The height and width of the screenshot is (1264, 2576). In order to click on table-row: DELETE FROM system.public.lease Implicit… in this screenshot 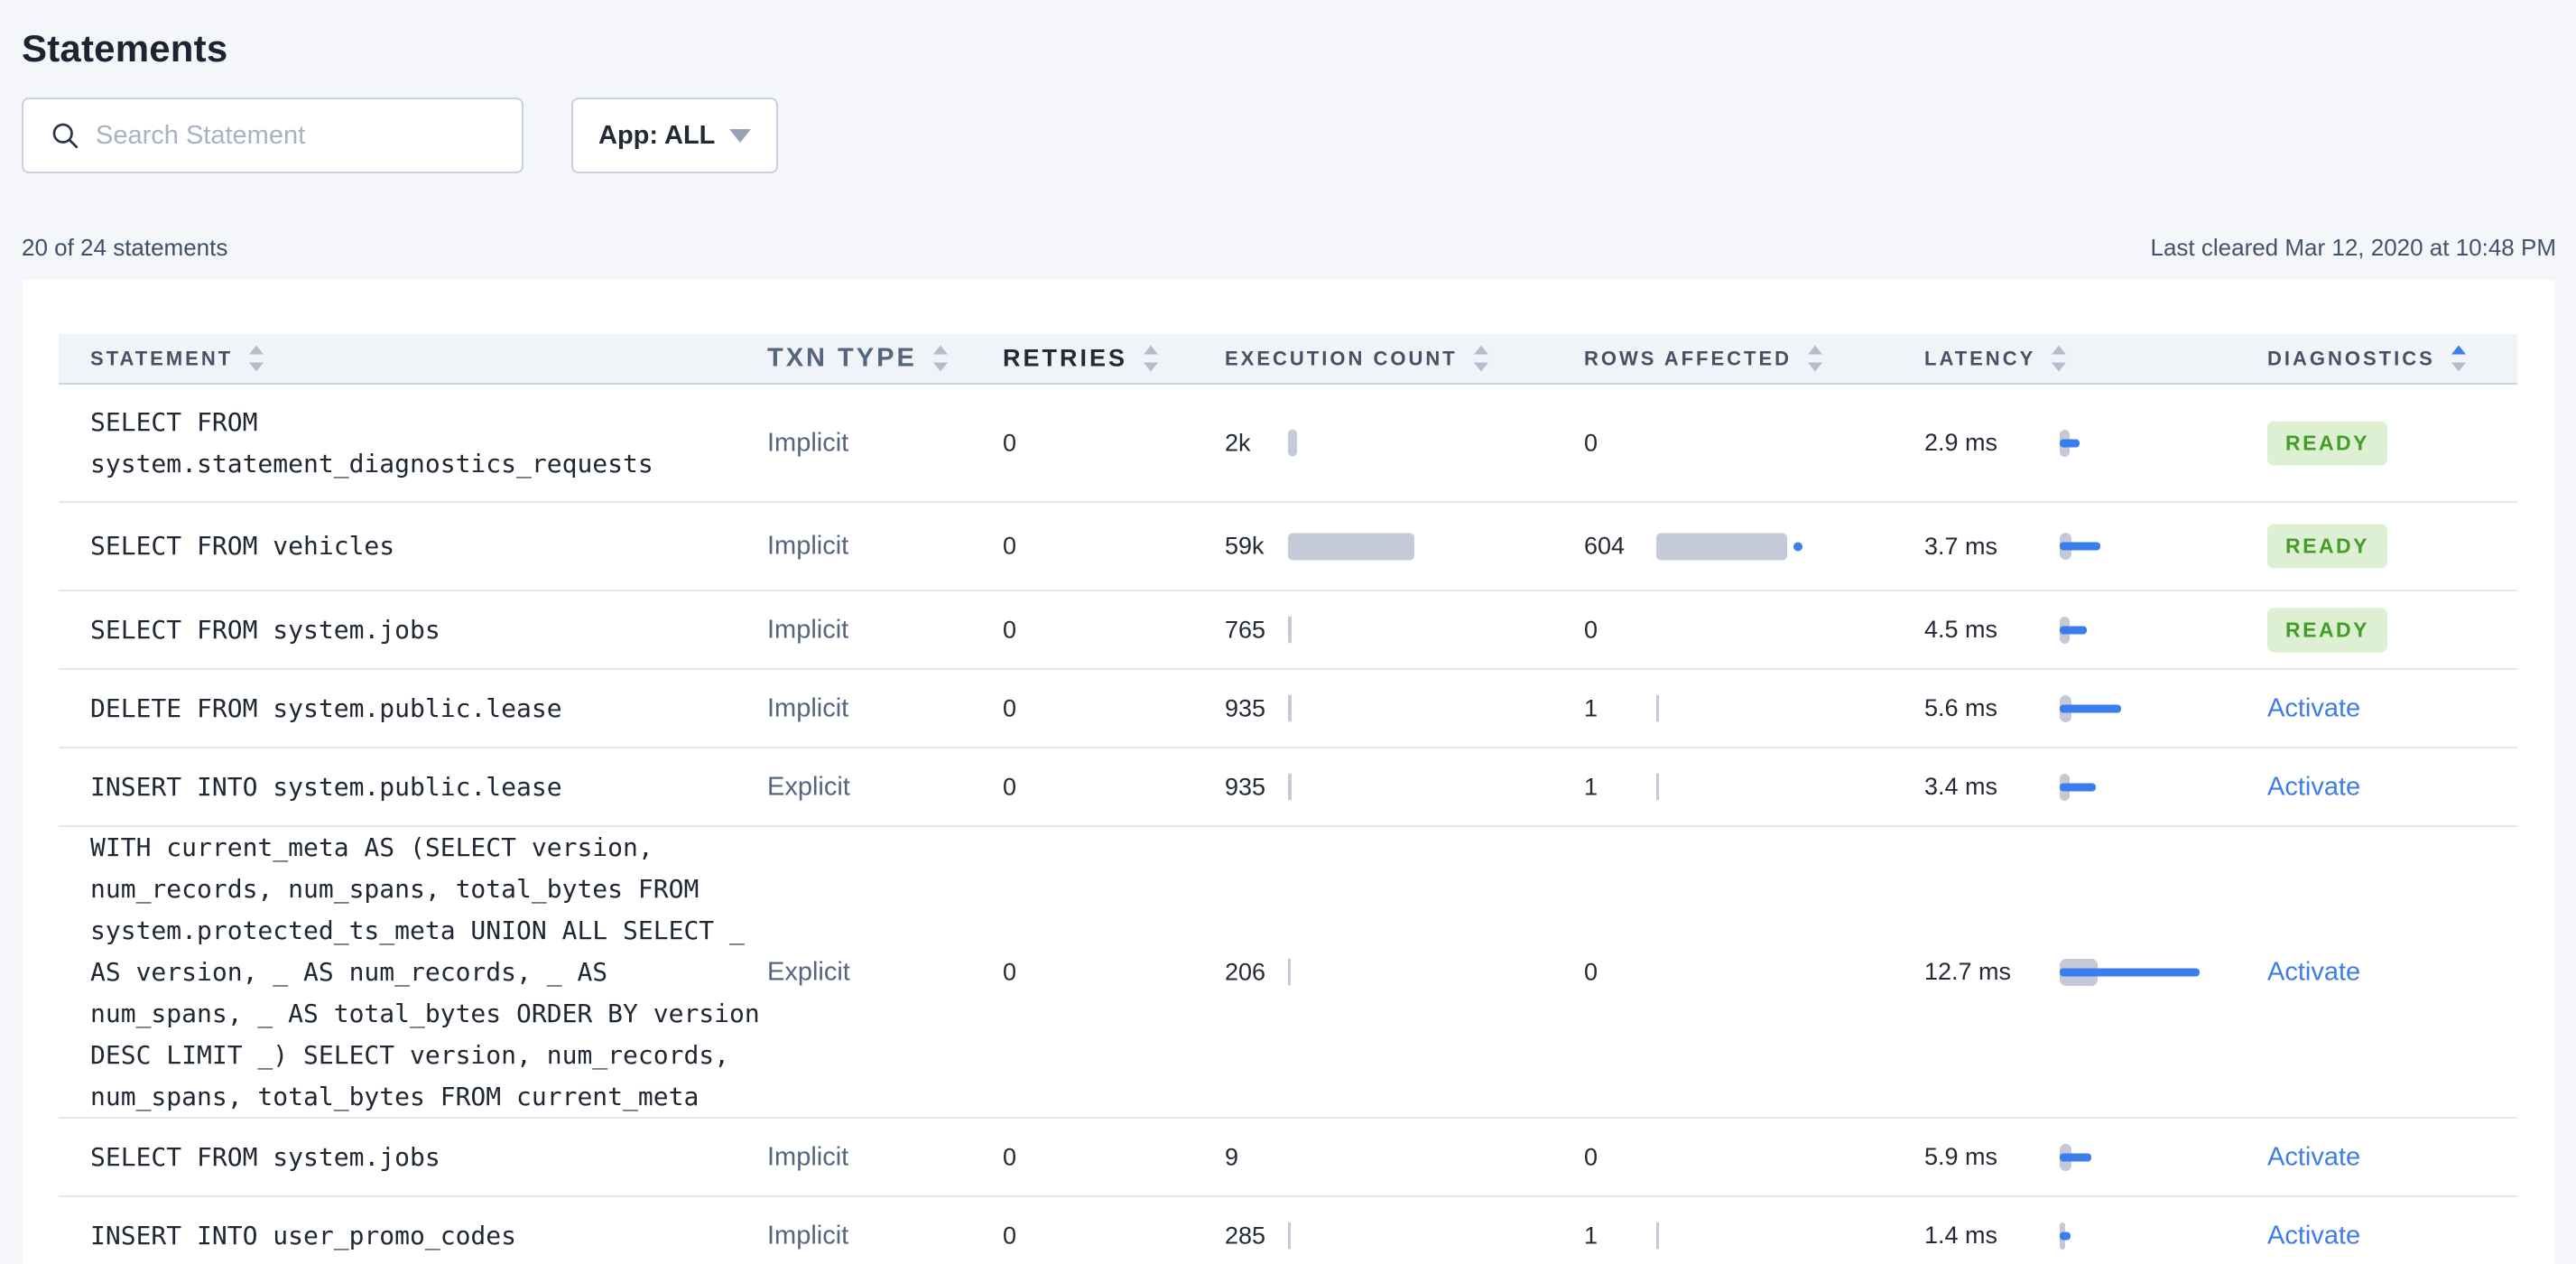, I will do `click(1288, 709)`.